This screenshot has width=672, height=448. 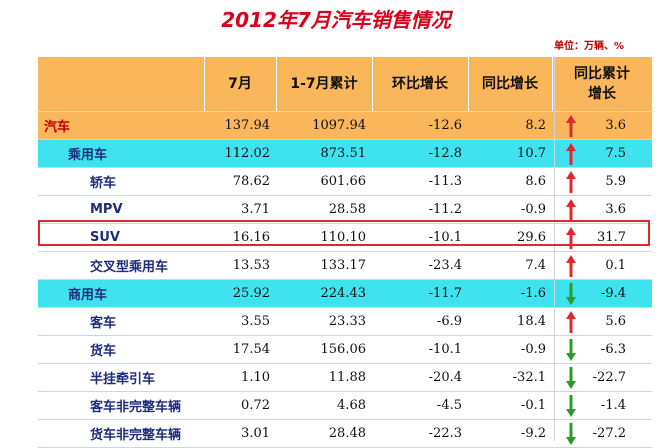 I want to click on row-cum-yoy: -22.7, so click(x=609, y=377).